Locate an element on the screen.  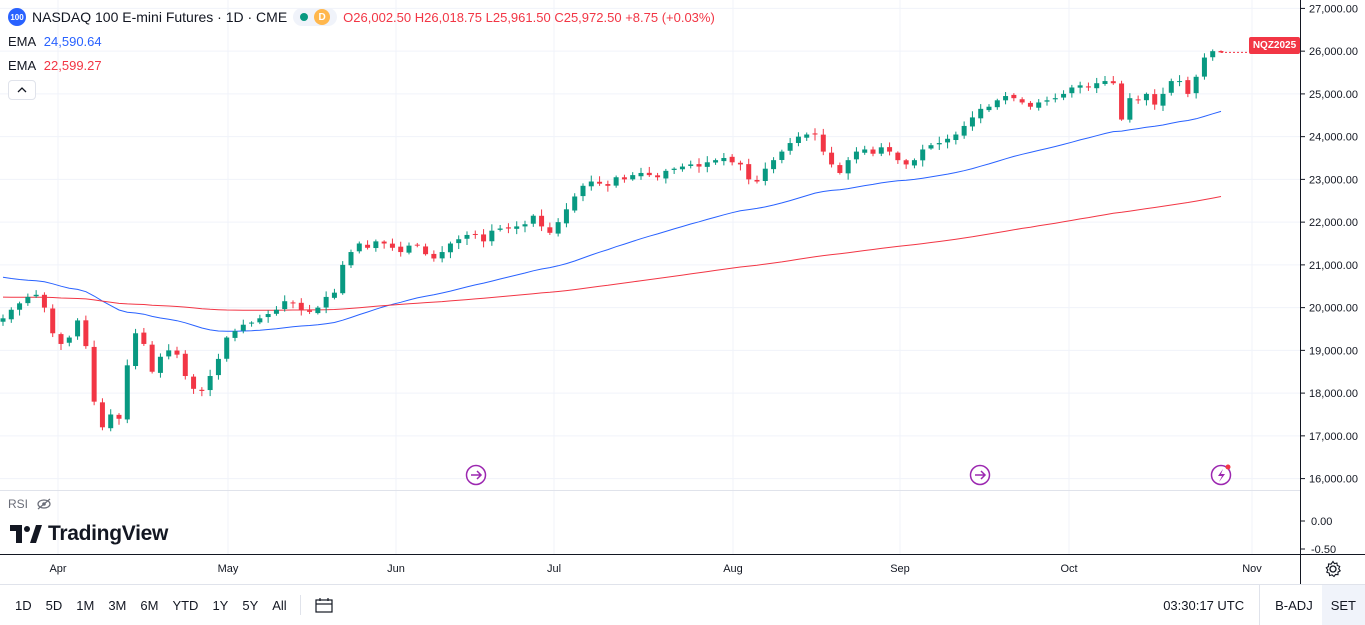
clock-display: 03:30:17 UTC is located at coordinates (1204, 605).